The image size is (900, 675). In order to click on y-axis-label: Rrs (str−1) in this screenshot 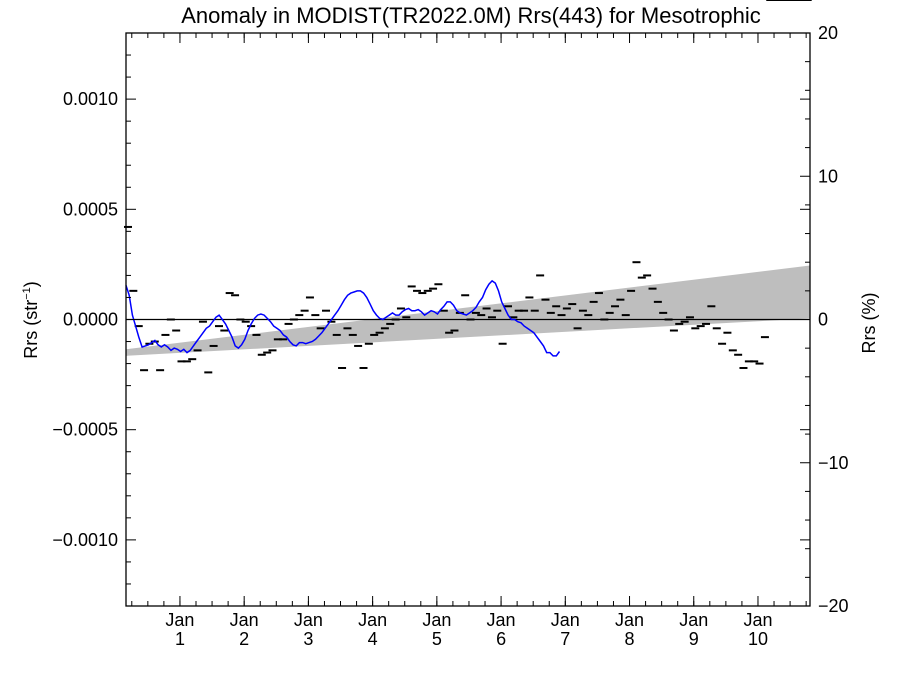, I will do `click(31, 320)`.